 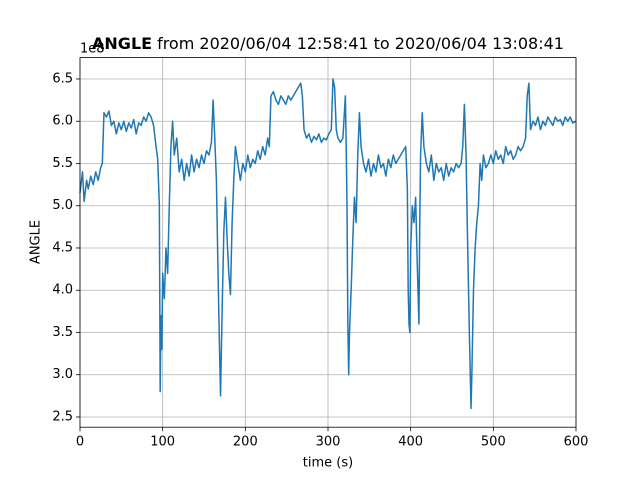 I want to click on x-tick-label: 200, so click(x=245, y=442).